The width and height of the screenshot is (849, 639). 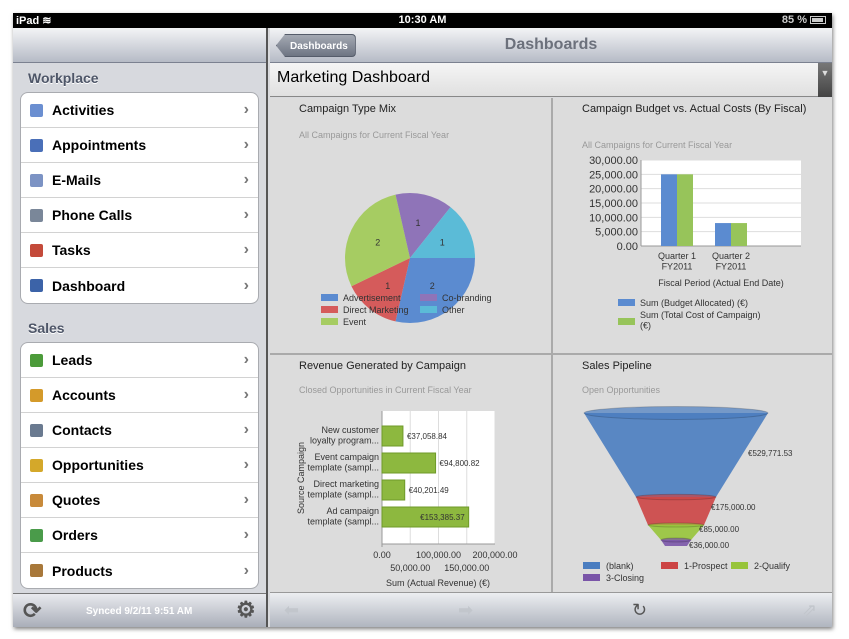 I want to click on x-axis-title: Fiscal Period (Actual End Date), so click(x=721, y=283).